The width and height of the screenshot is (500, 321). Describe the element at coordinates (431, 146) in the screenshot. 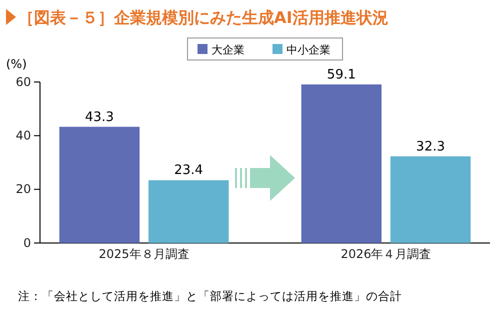

I see `data-label: 32.3` at that location.